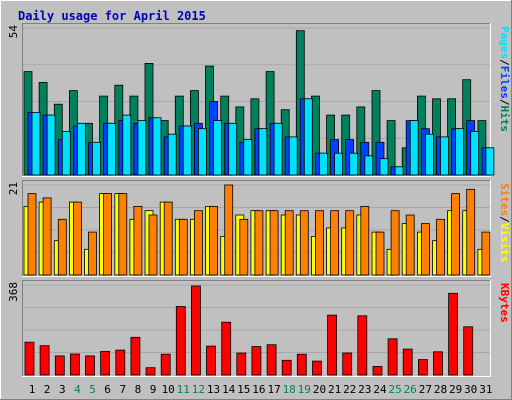 Image resolution: width=512 pixels, height=400 pixels. Describe the element at coordinates (504, 42) in the screenshot. I see `legend-item-pages: Pages` at that location.